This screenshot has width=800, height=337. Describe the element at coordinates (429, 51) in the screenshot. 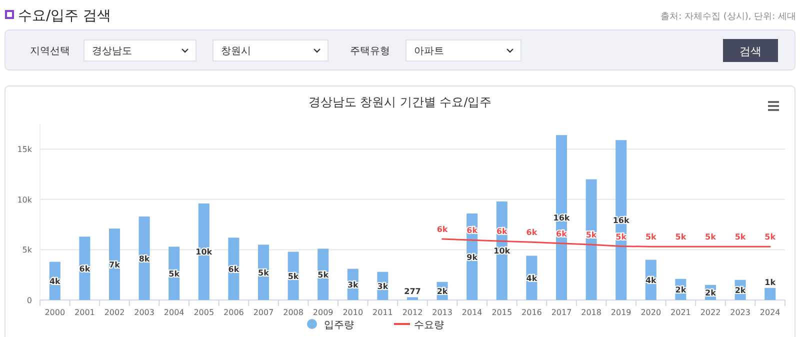

I see `text: 아파트` at that location.